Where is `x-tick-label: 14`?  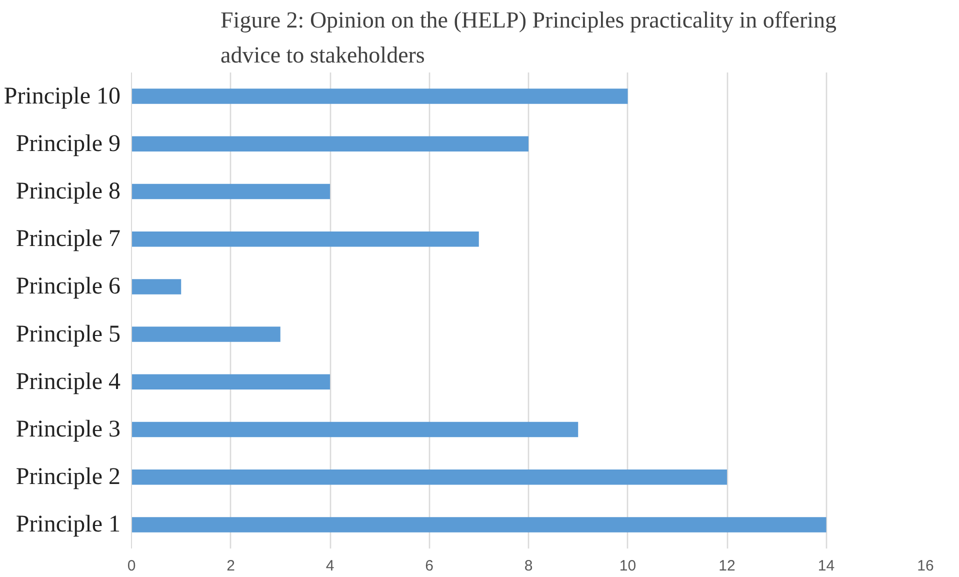
x-tick-label: 14 is located at coordinates (826, 566).